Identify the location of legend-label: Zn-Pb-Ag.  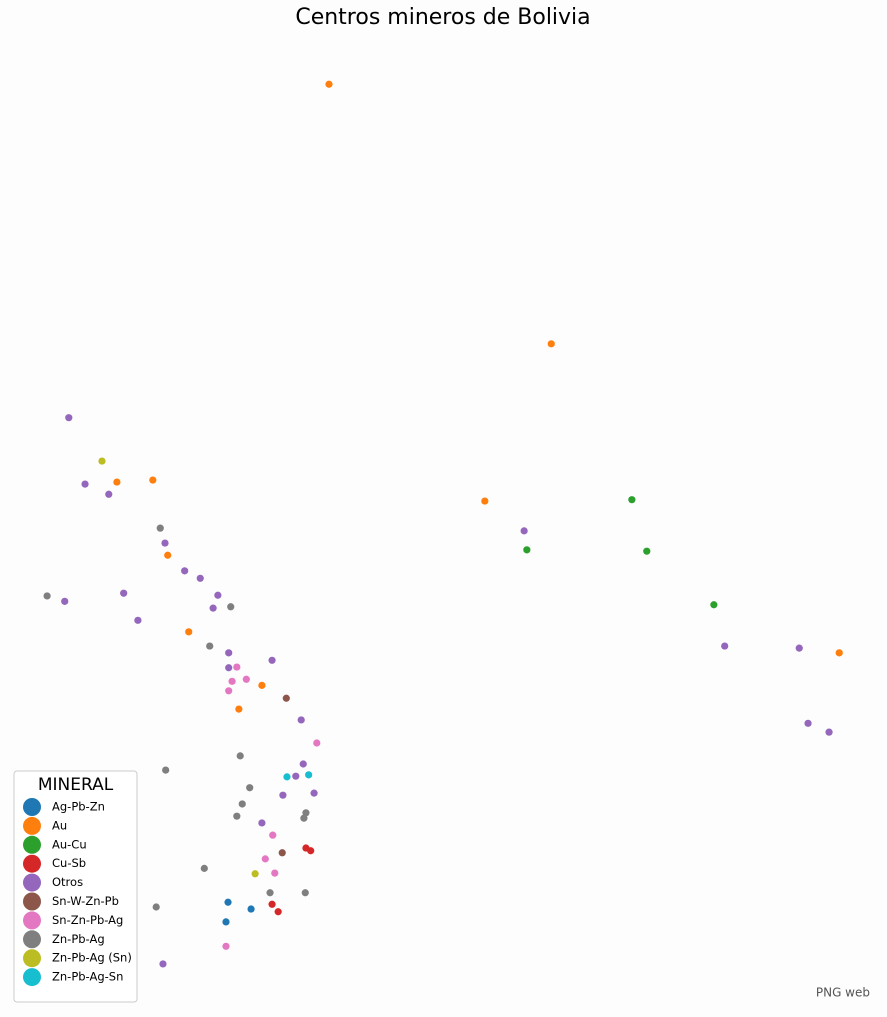
(78, 939).